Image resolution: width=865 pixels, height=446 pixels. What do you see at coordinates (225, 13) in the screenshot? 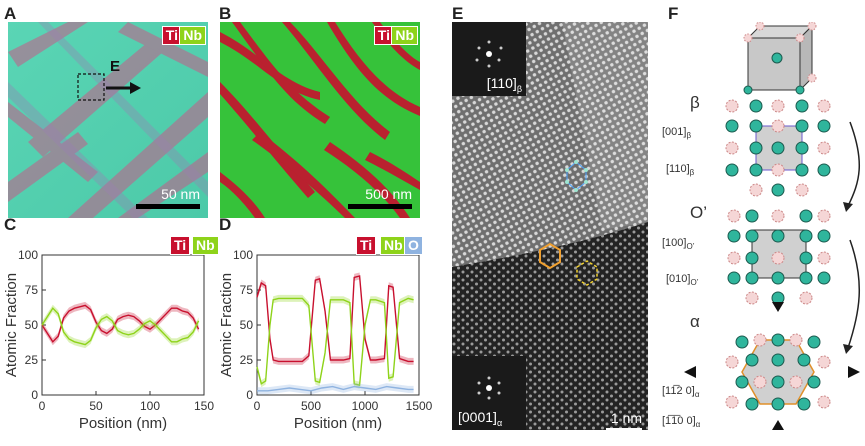
I see `panel-b-label: B` at bounding box center [225, 13].